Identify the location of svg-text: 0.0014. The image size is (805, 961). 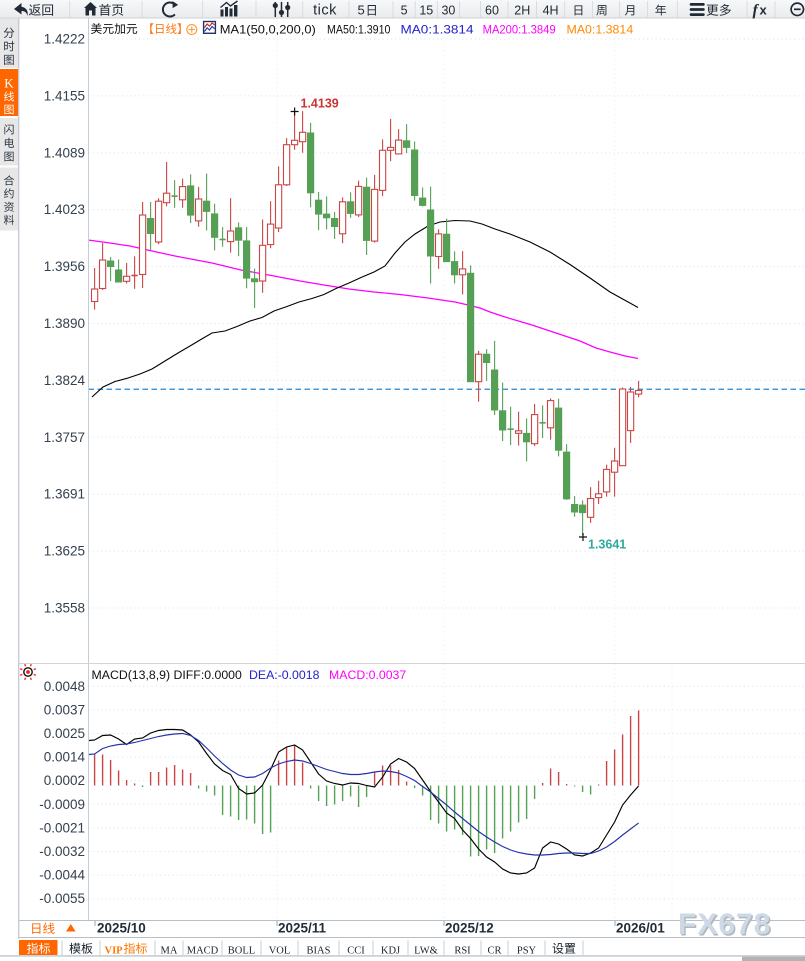
(65, 757).